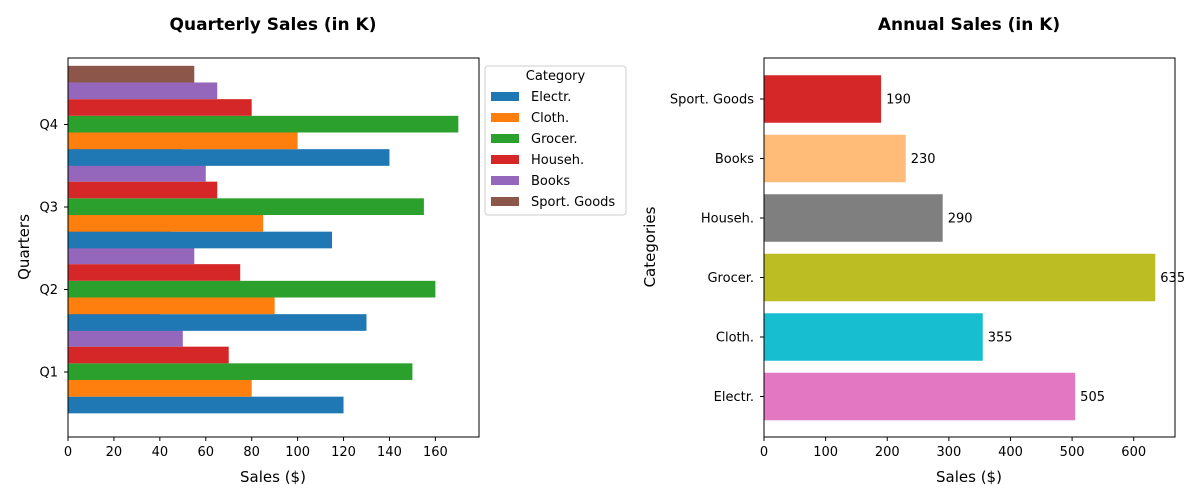 This screenshot has width=1200, height=500. What do you see at coordinates (887, 452) in the screenshot?
I see `x-tick-label-200: 200` at bounding box center [887, 452].